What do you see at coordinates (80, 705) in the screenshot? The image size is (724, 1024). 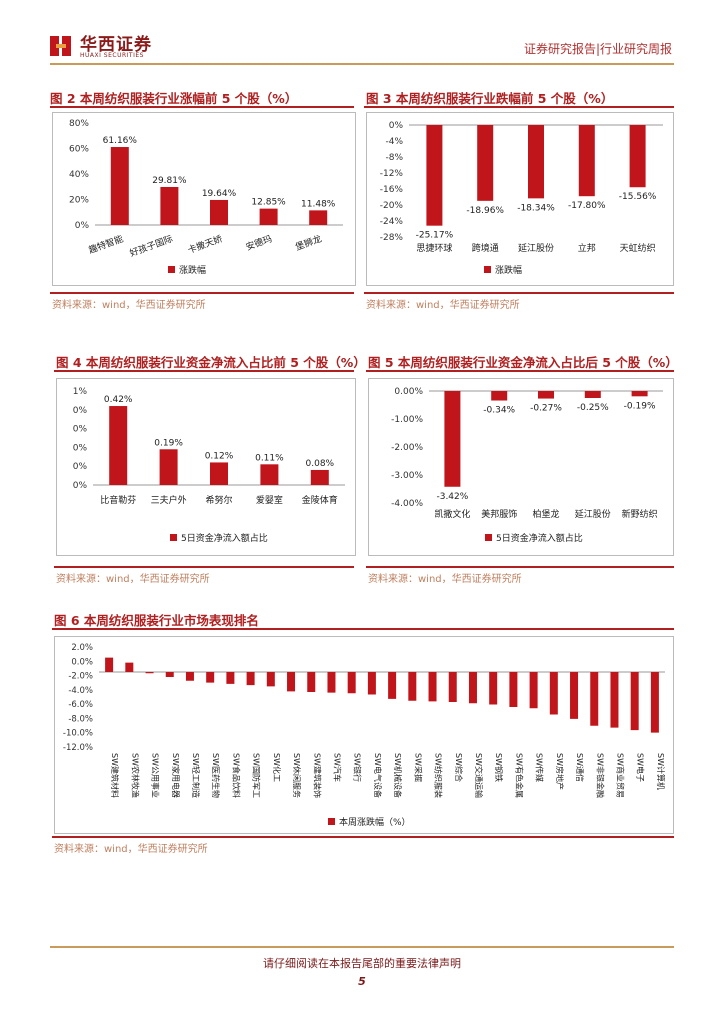 I see `fig6-ytick: -6.0%` at bounding box center [80, 705].